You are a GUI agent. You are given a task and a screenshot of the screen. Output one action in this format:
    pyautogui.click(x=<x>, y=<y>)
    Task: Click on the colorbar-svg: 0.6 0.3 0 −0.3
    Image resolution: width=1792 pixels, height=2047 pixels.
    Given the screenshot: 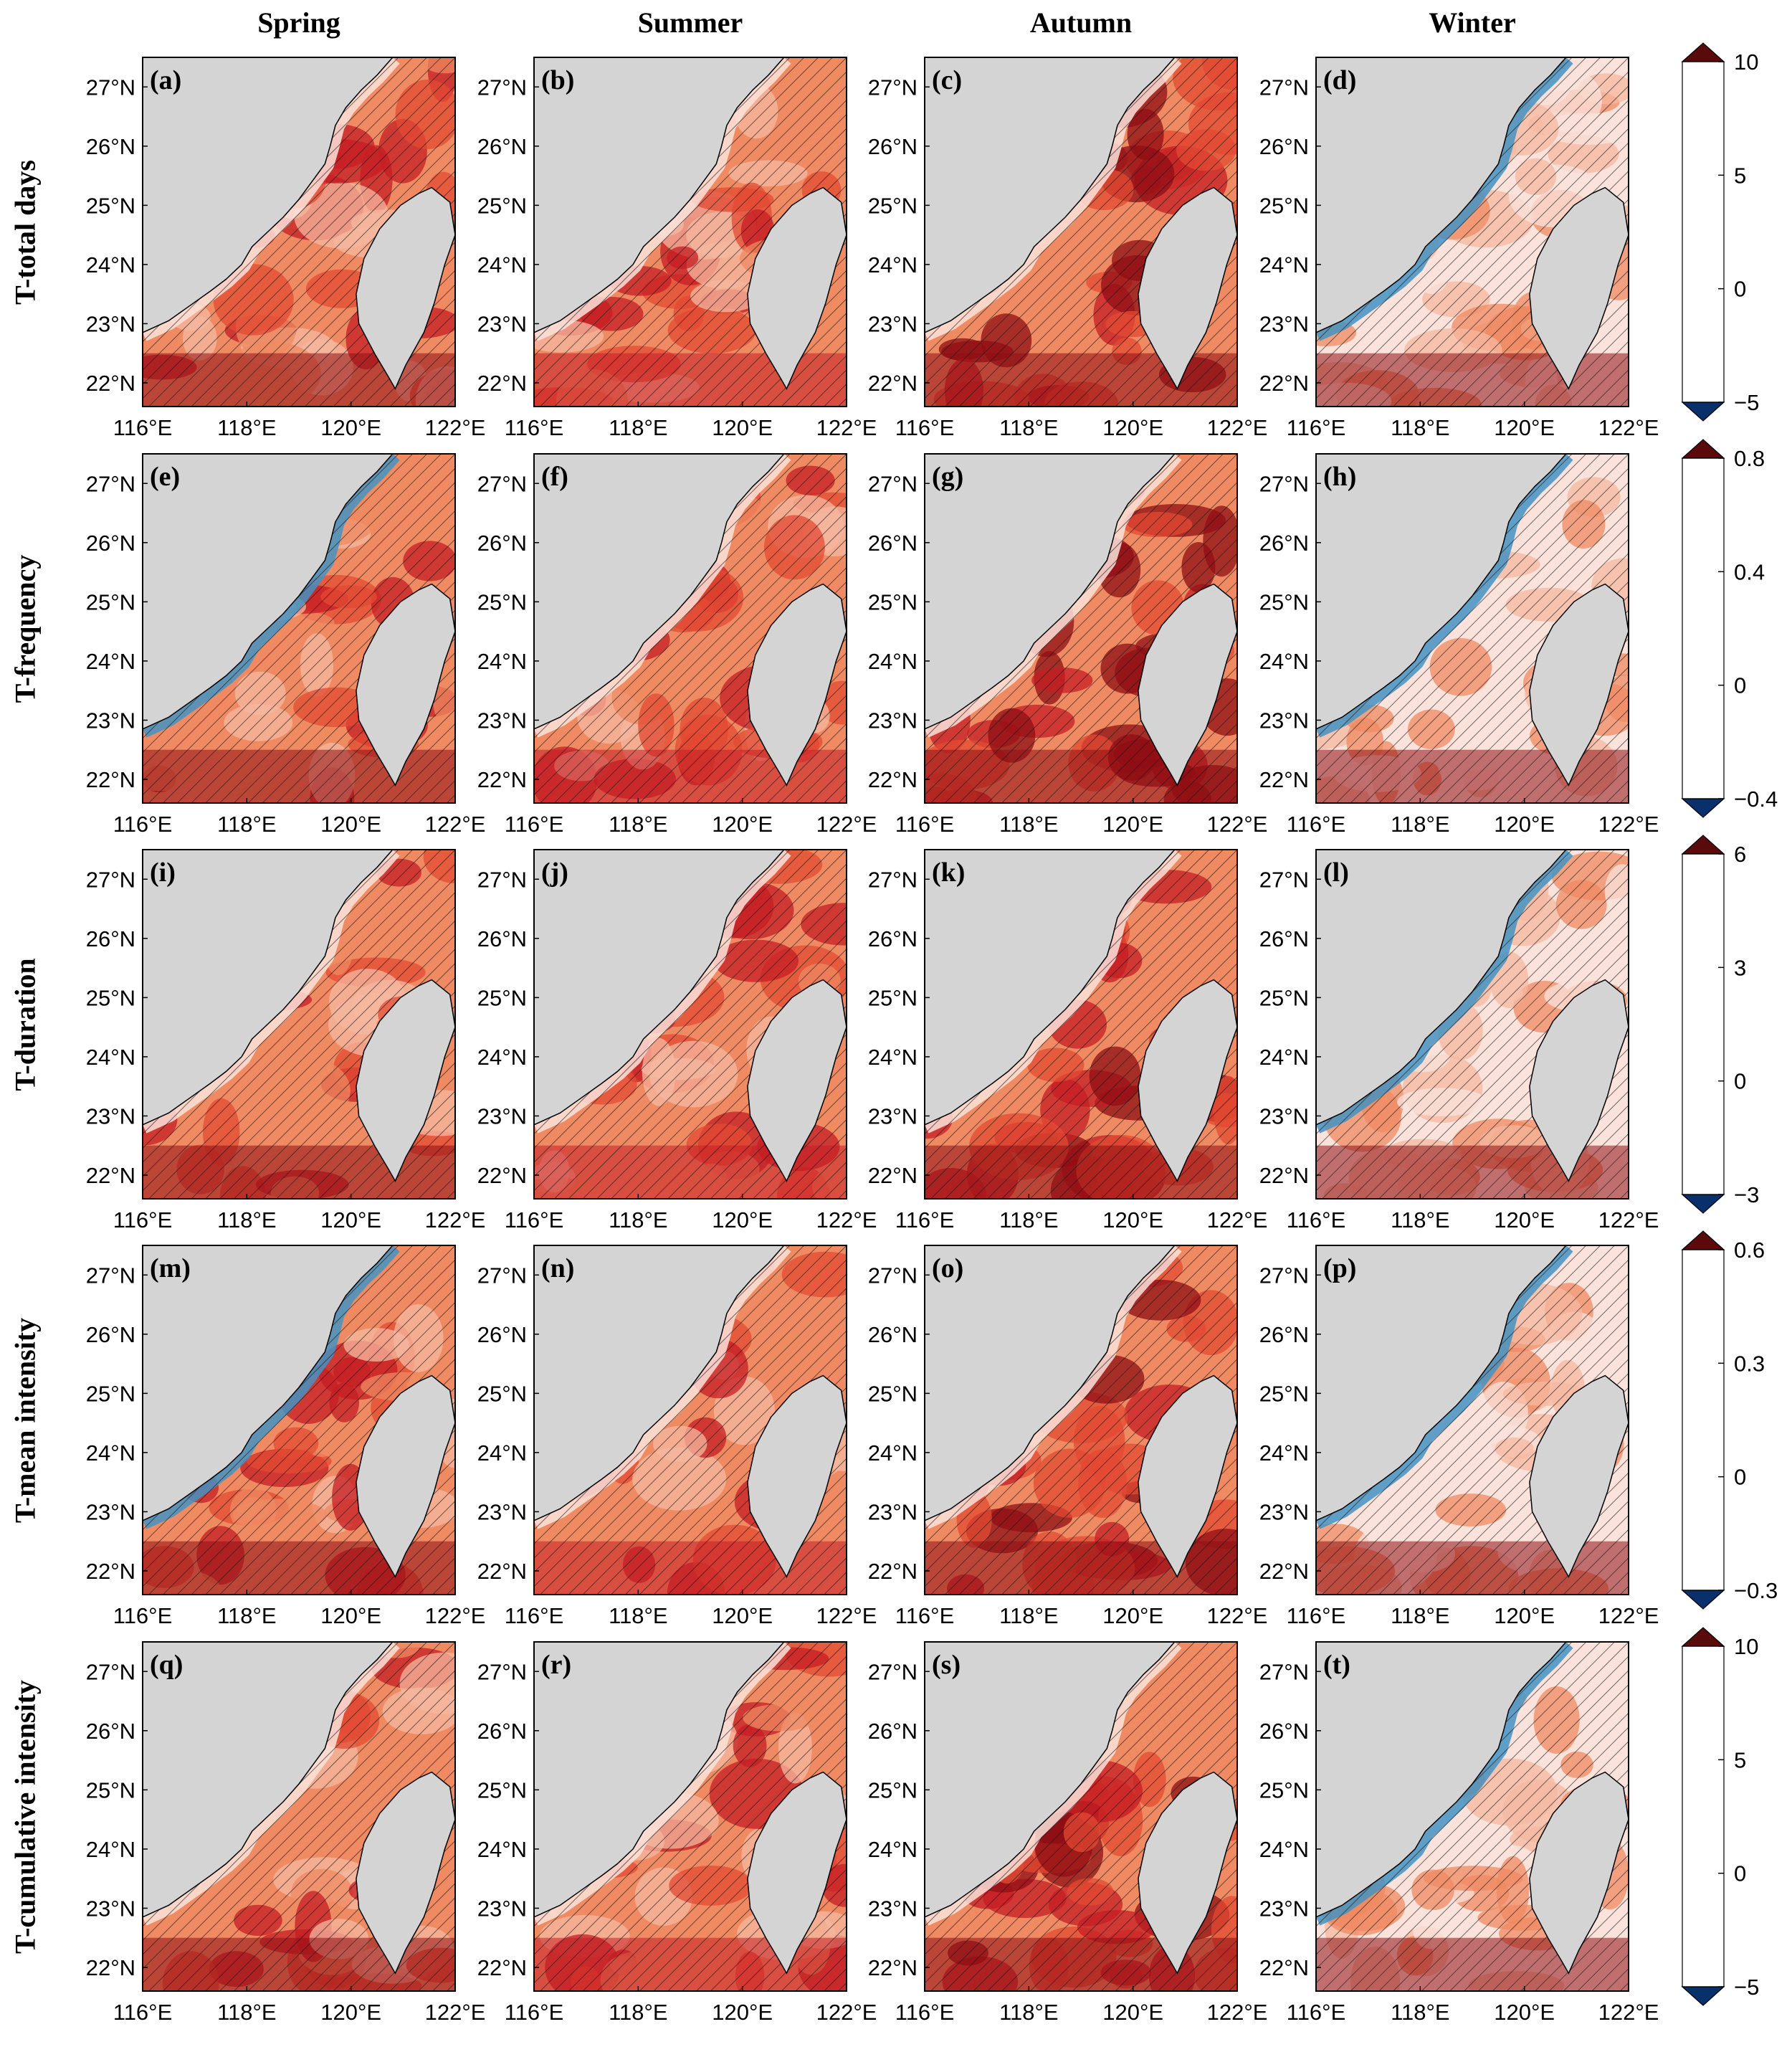 What is the action you would take?
    pyautogui.click(x=1730, y=1420)
    